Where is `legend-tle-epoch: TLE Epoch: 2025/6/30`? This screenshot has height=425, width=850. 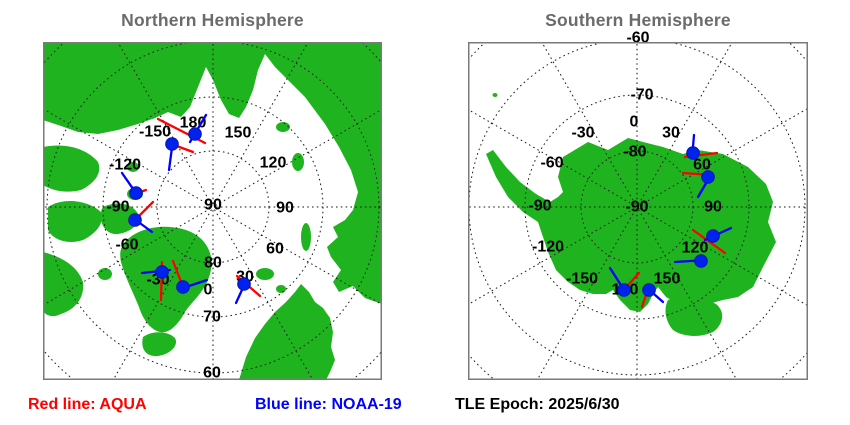
legend-tle-epoch: TLE Epoch: 2025/6/30 is located at coordinates (537, 404).